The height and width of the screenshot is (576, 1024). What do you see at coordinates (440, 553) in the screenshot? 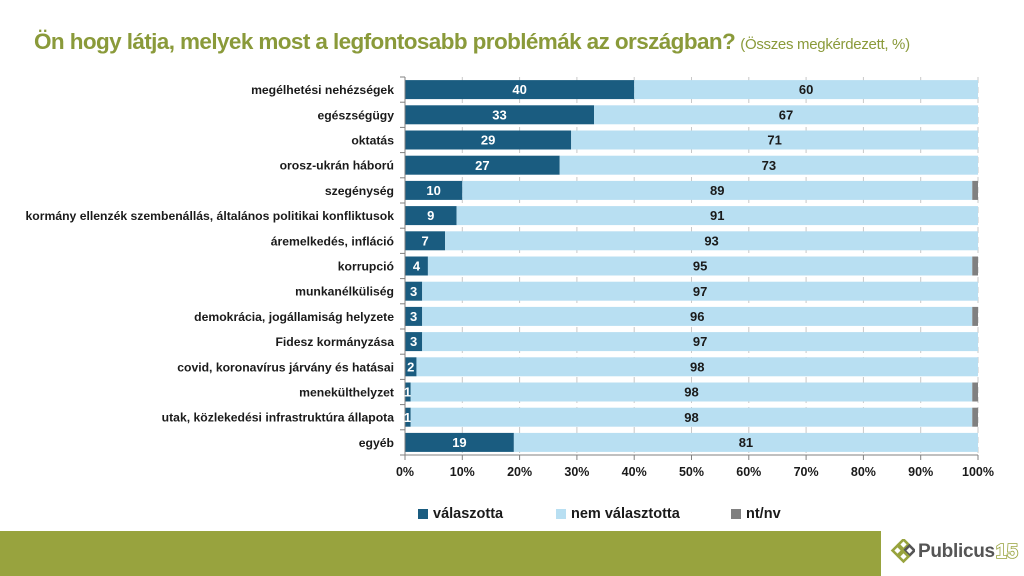
I see `footer-band` at bounding box center [440, 553].